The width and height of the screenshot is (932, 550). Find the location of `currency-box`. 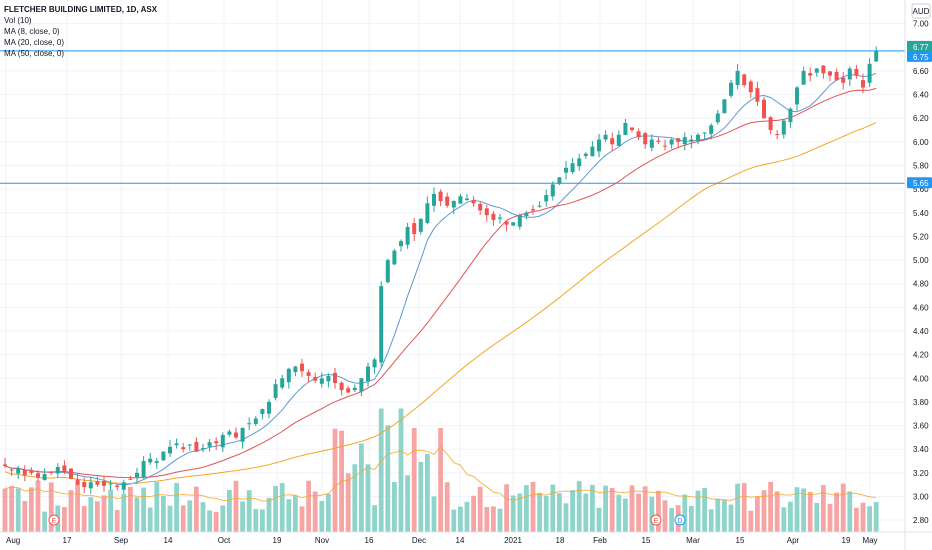

currency-box is located at coordinates (921, 11).